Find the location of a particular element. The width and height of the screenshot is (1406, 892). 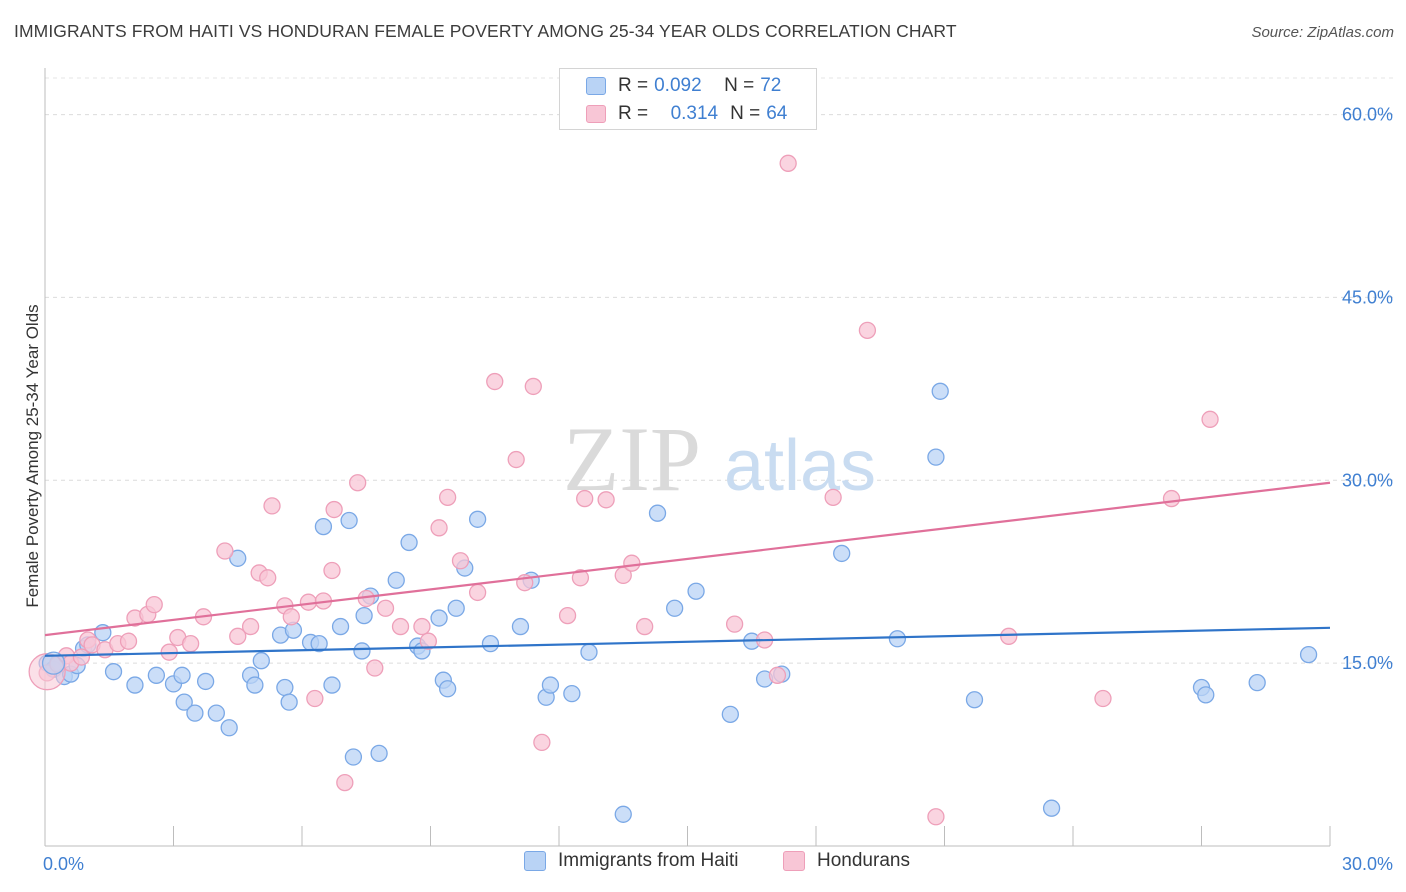

trend-line-haiti is located at coordinates (687, 641).